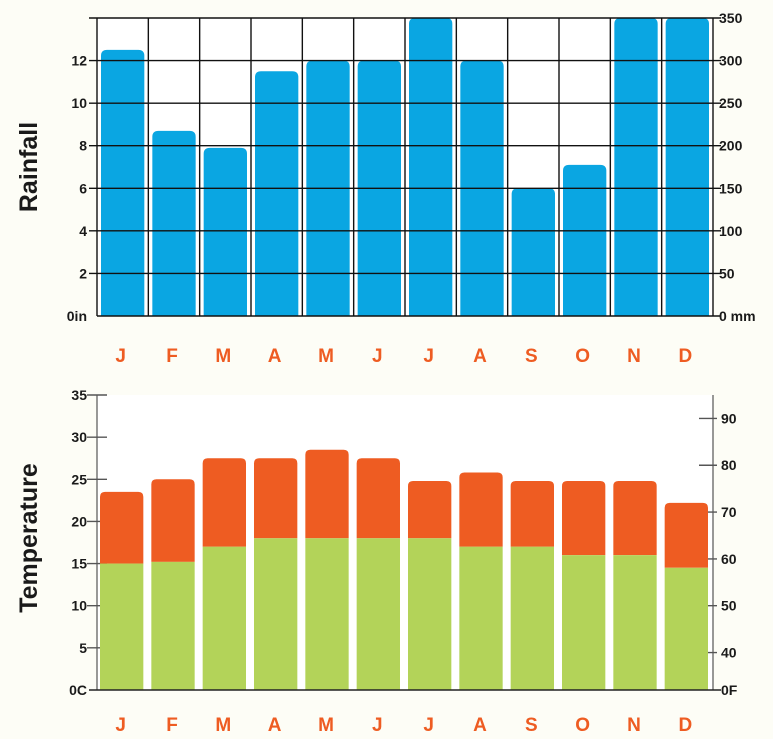  What do you see at coordinates (731, 61) in the screenshot?
I see `rain-right-tick-label: 300` at bounding box center [731, 61].